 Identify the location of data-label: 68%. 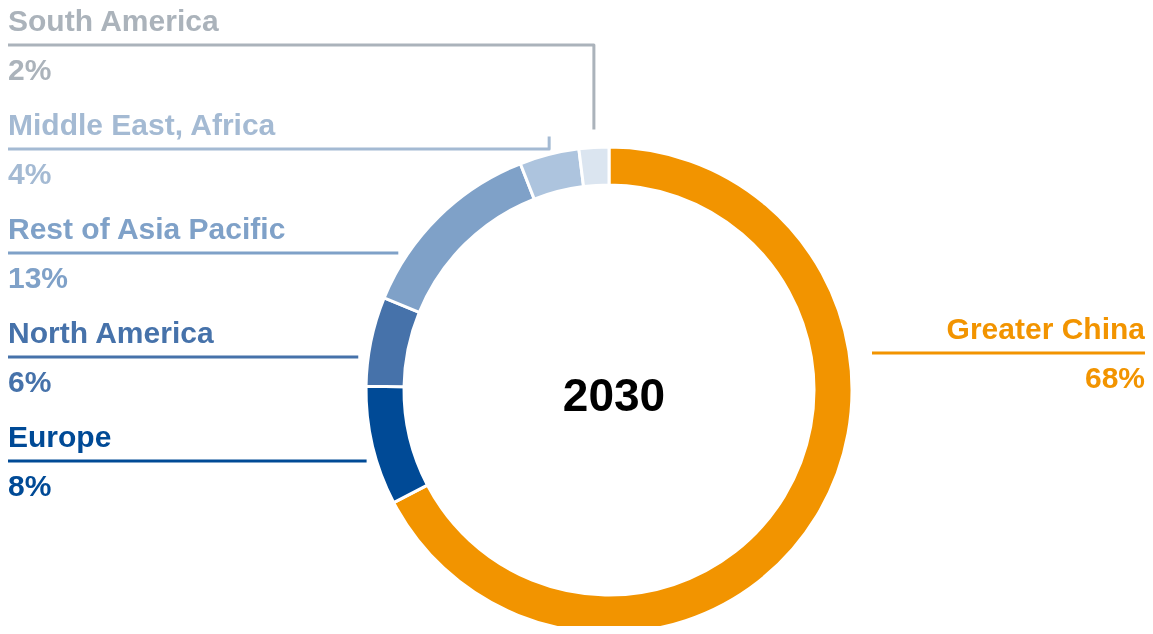
(1114, 377).